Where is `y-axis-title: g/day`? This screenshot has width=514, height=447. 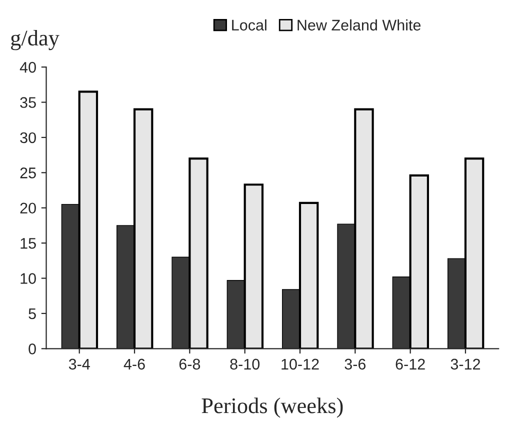 y-axis-title: g/day is located at coordinates (35, 40).